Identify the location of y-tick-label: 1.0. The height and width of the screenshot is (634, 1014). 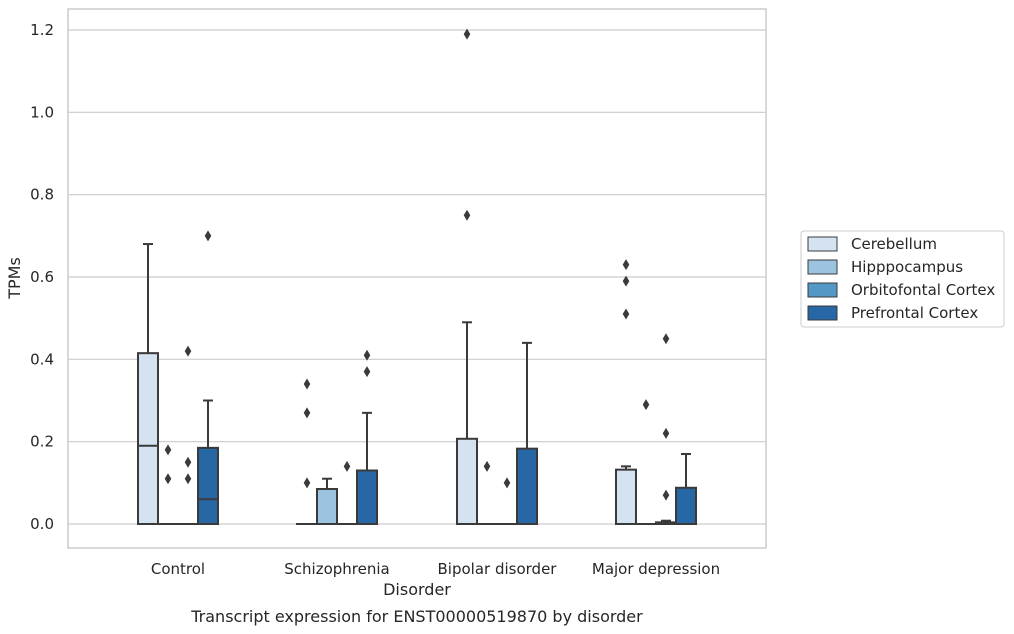
(42, 112).